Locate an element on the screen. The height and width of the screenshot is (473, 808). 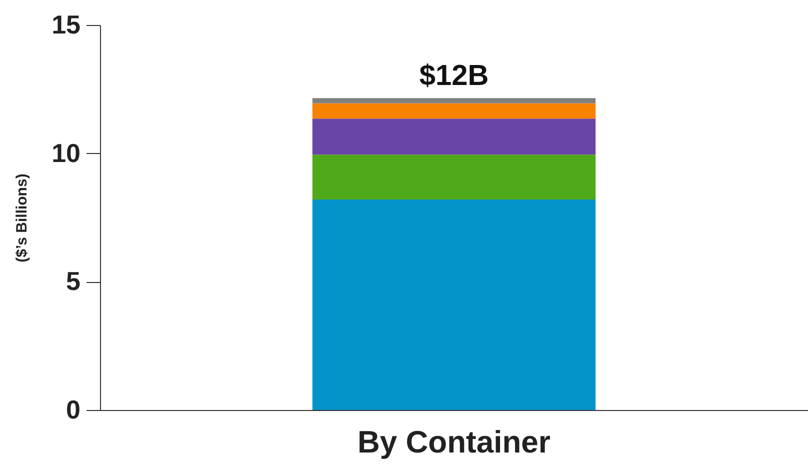
total-label: $12B is located at coordinates (454, 76).